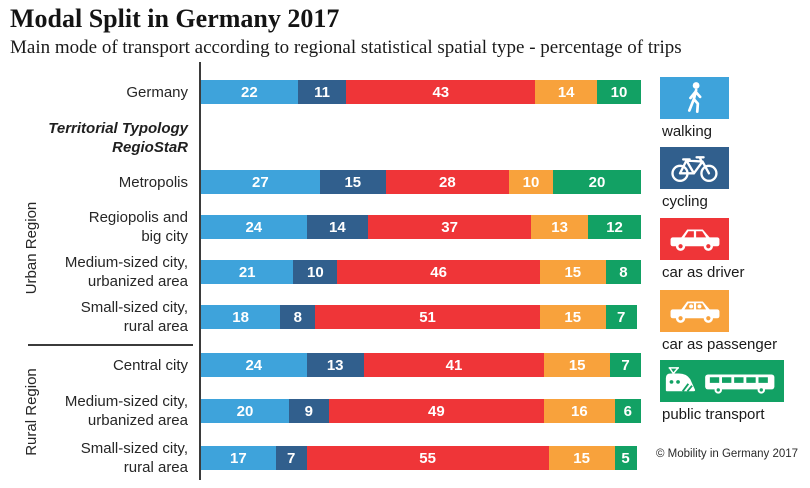  I want to click on bar-segment-public-transport: 10, so click(618, 92).